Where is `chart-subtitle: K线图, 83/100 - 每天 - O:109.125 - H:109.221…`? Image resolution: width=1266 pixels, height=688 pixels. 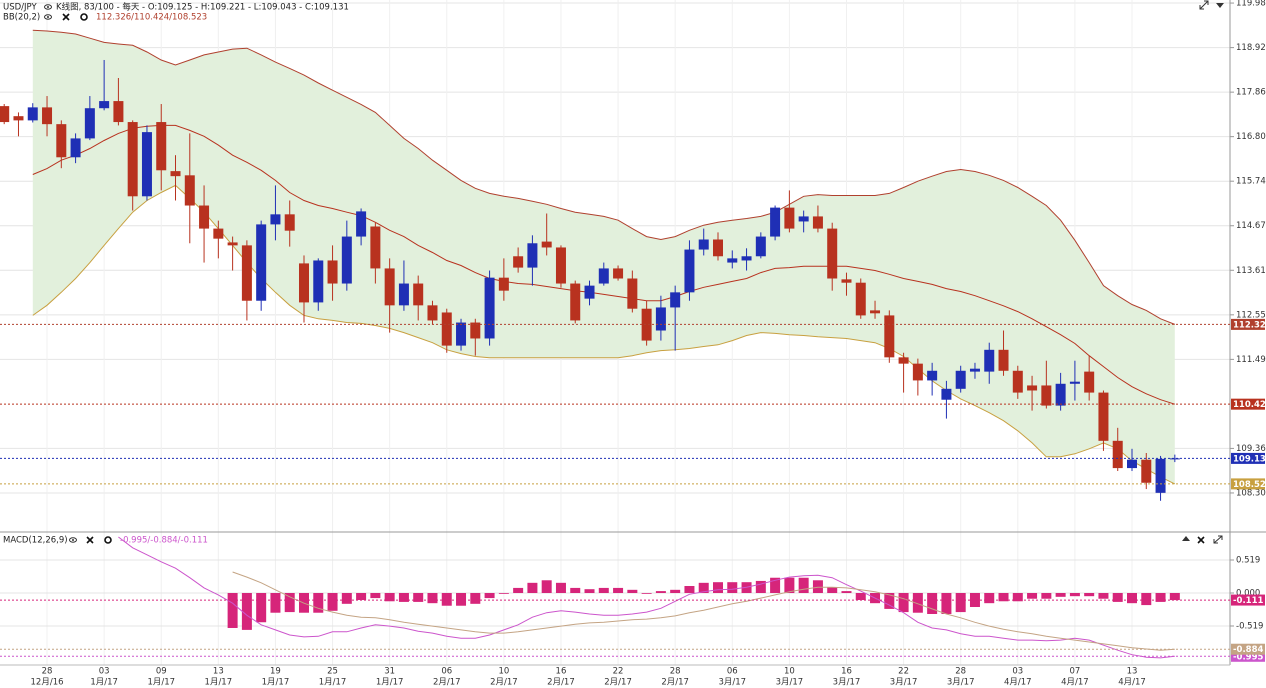
chart-subtitle: K线图, 83/100 - 每天 - O:109.125 - H:109.221… is located at coordinates (202, 7).